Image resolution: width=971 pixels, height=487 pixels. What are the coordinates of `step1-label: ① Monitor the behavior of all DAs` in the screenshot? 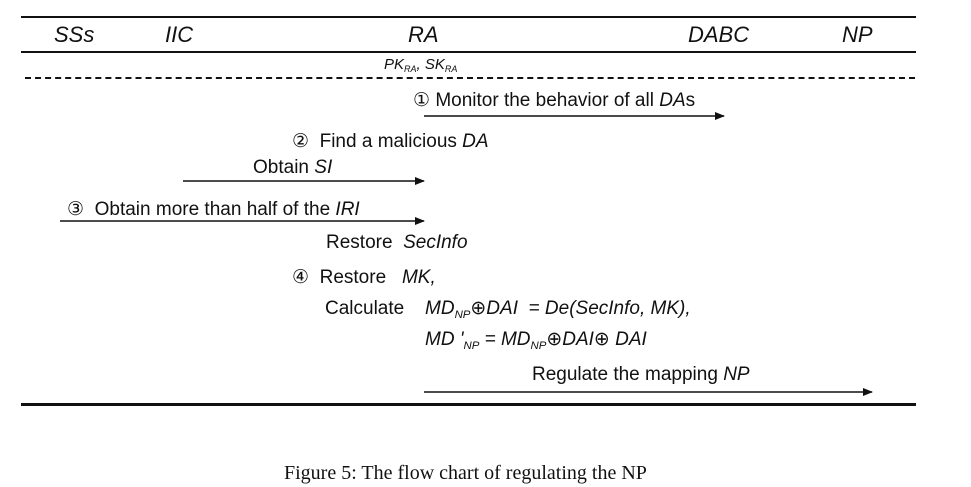 It's located at (554, 100).